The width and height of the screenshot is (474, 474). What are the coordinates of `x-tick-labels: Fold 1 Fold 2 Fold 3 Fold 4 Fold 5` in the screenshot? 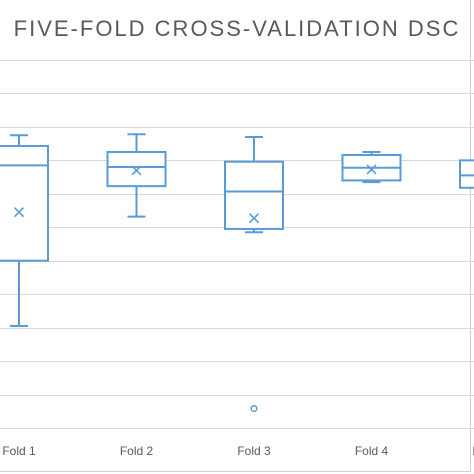 It's located at (238, 451).